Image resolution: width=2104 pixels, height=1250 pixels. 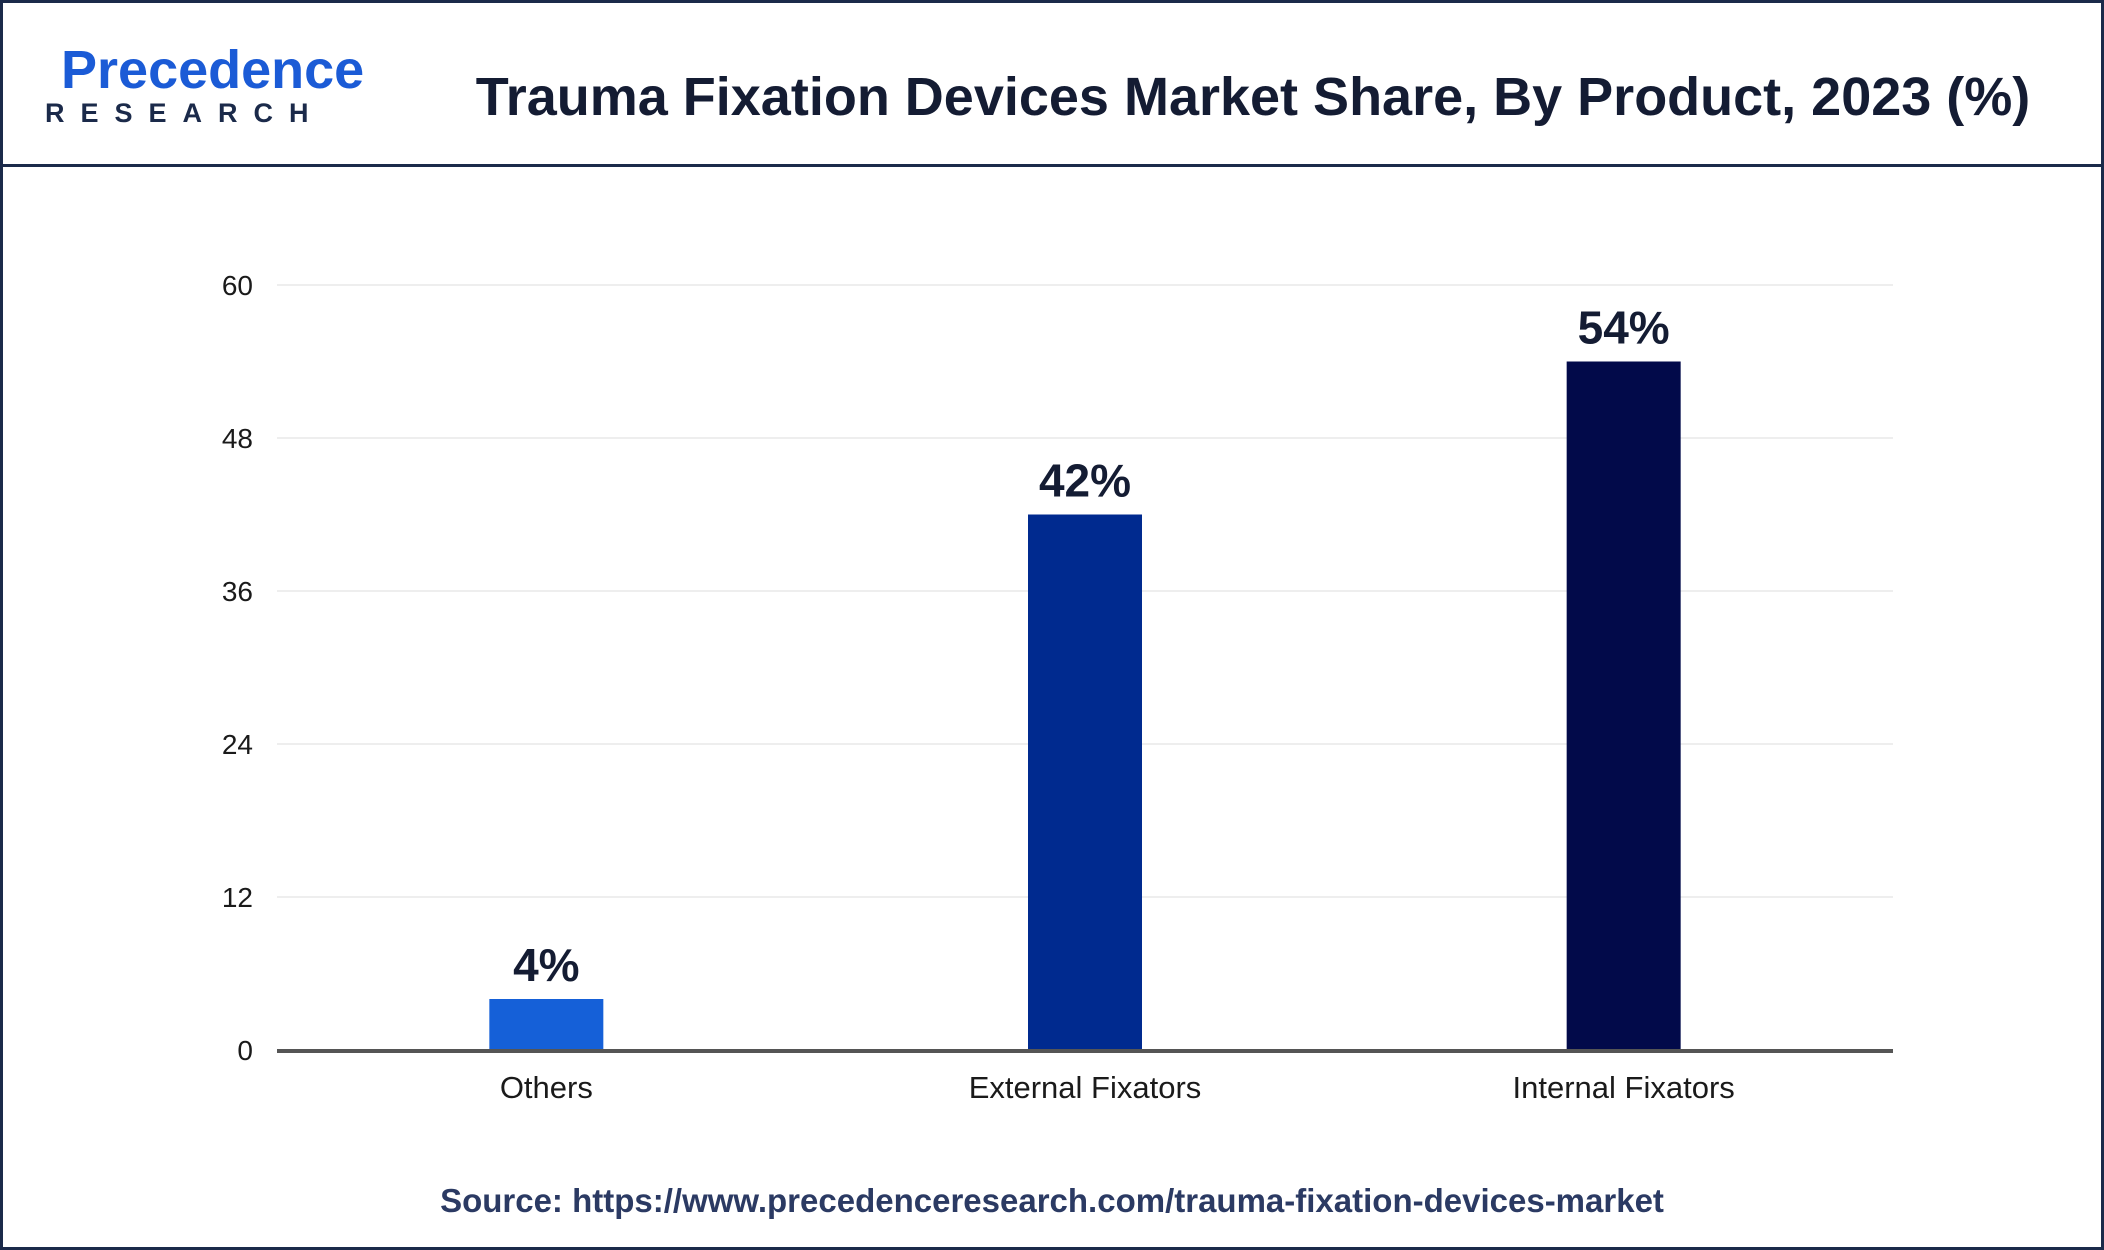 I want to click on data-label: 42%, so click(x=1085, y=481).